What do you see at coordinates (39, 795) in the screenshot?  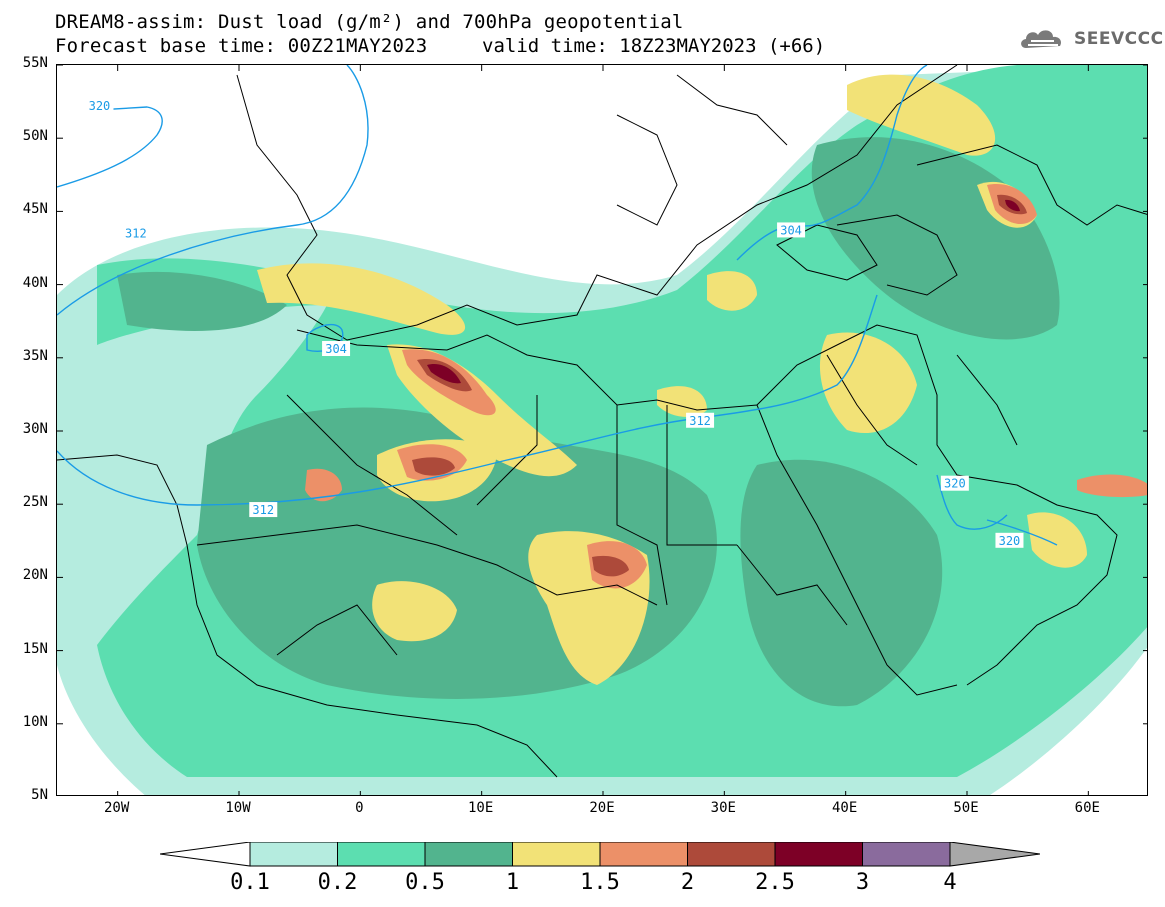 I see `lat-tick-label: 5N` at bounding box center [39, 795].